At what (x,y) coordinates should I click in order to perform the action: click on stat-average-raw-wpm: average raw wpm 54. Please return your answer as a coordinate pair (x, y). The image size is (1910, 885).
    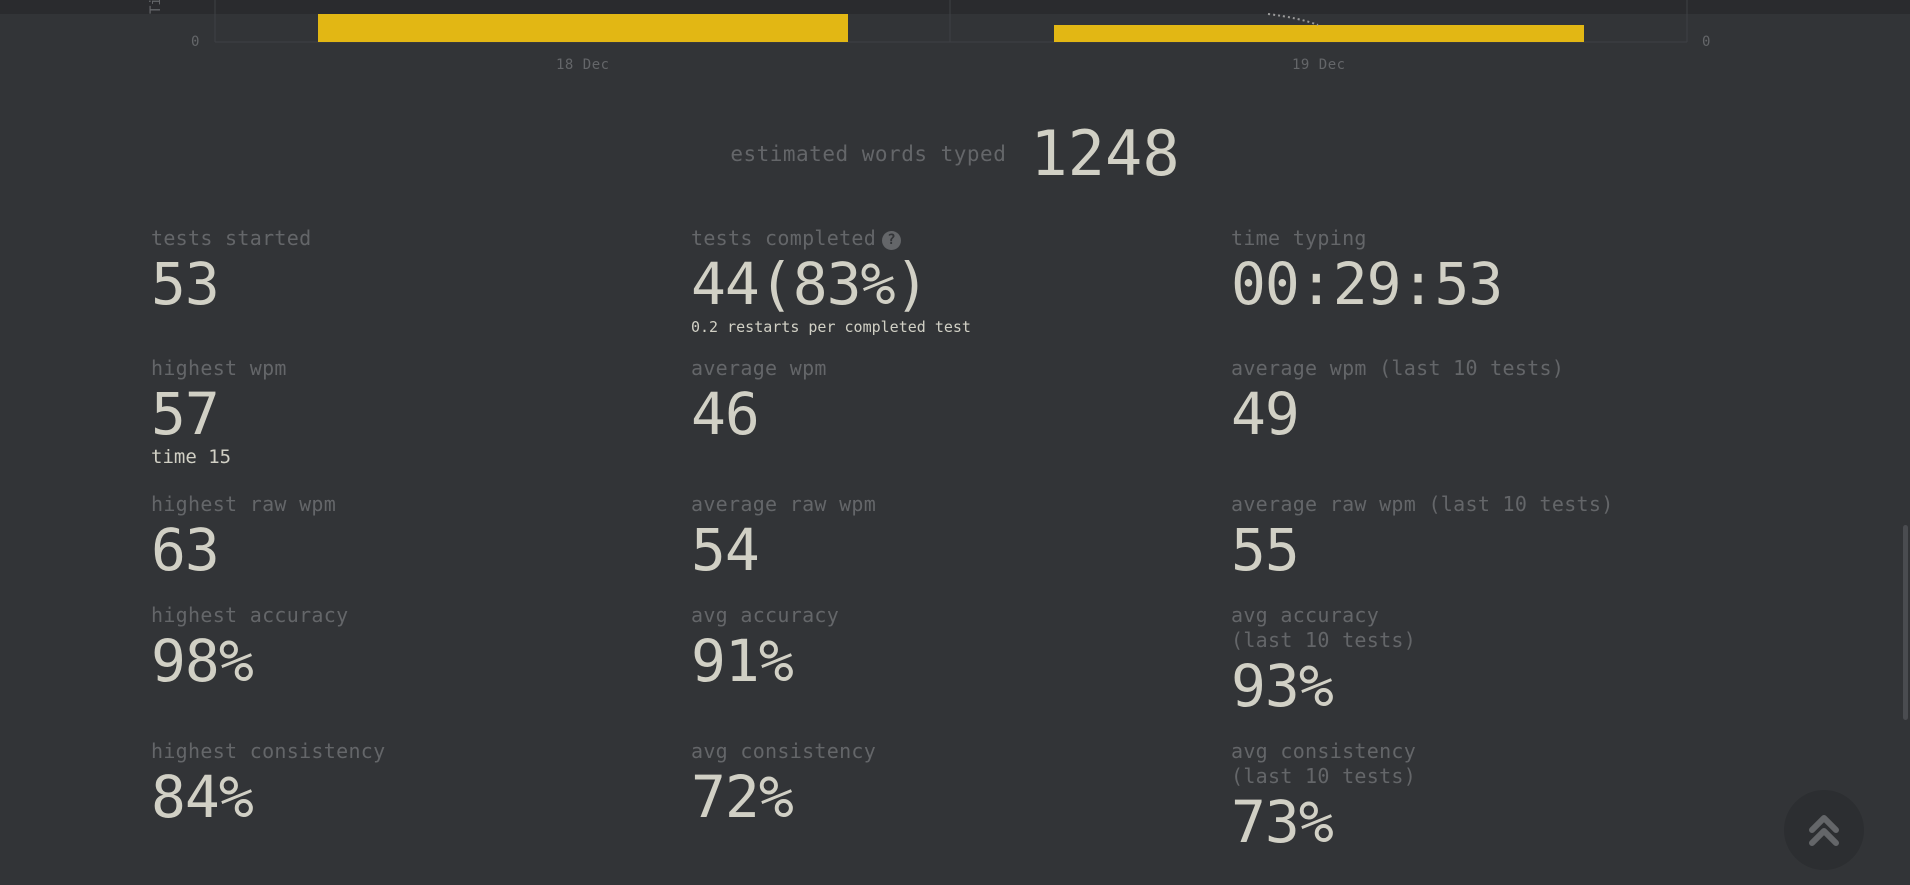
    Looking at the image, I should click on (941, 537).